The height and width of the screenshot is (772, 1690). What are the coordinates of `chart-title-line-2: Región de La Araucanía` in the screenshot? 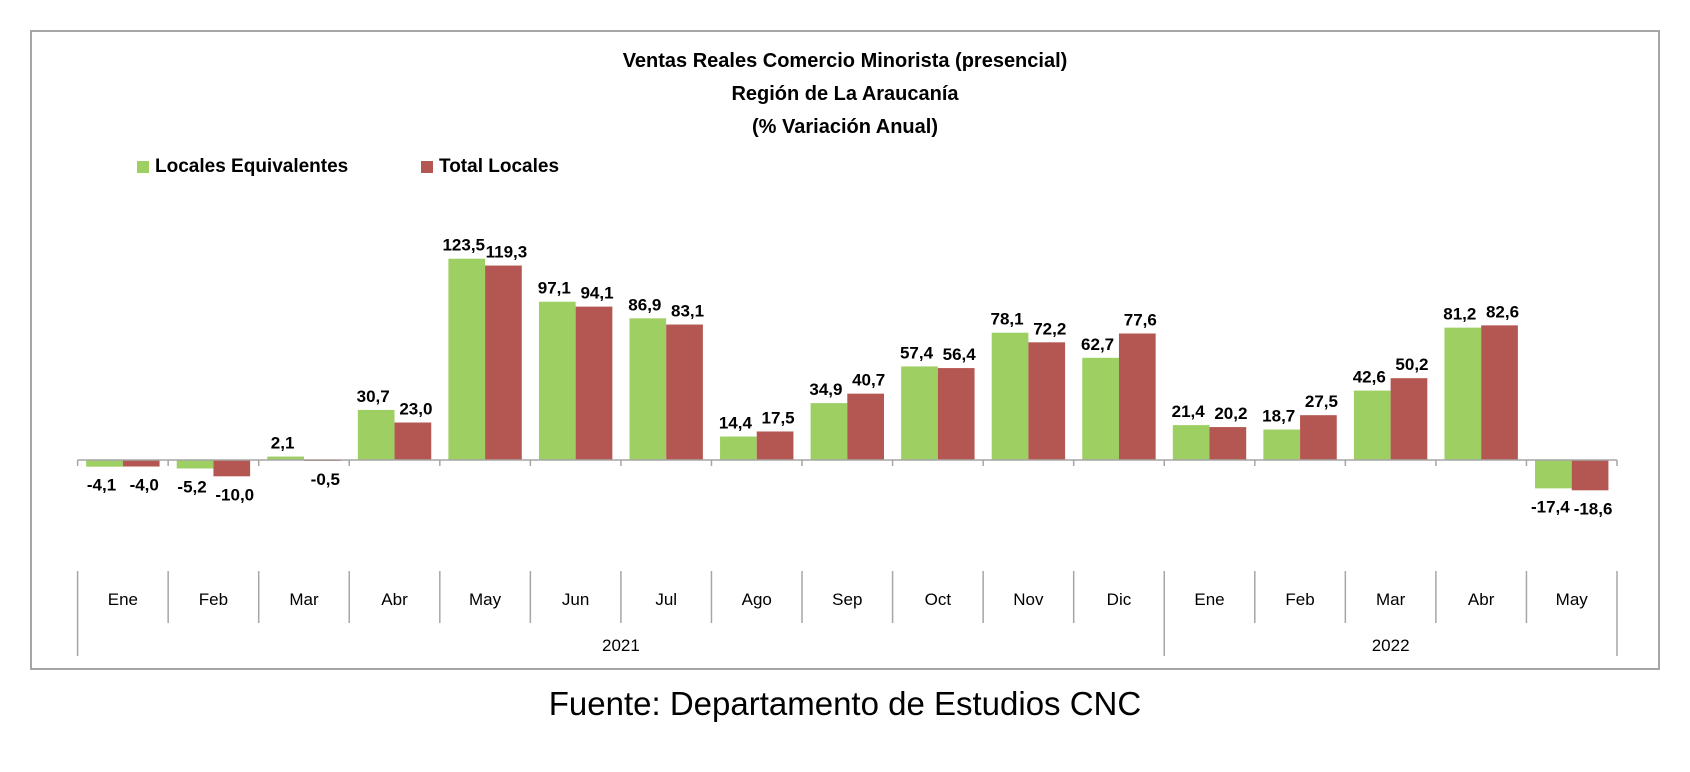 It's located at (845, 94).